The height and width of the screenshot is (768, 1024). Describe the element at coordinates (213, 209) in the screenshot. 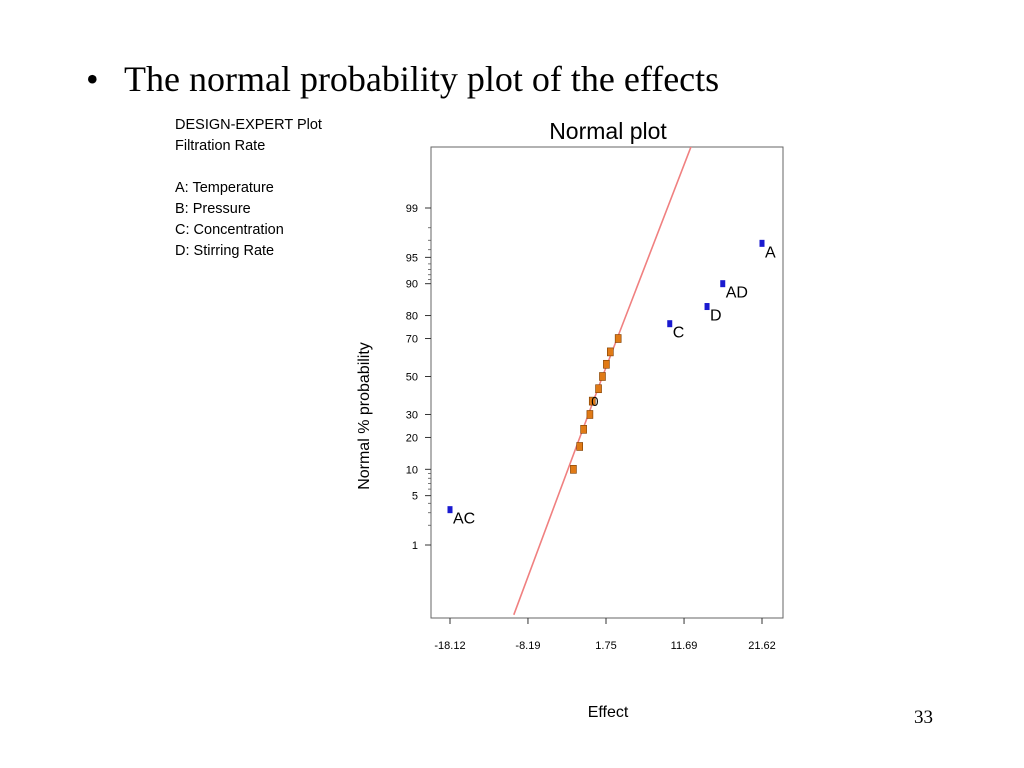

I see `factor-b: B: Pressure` at that location.